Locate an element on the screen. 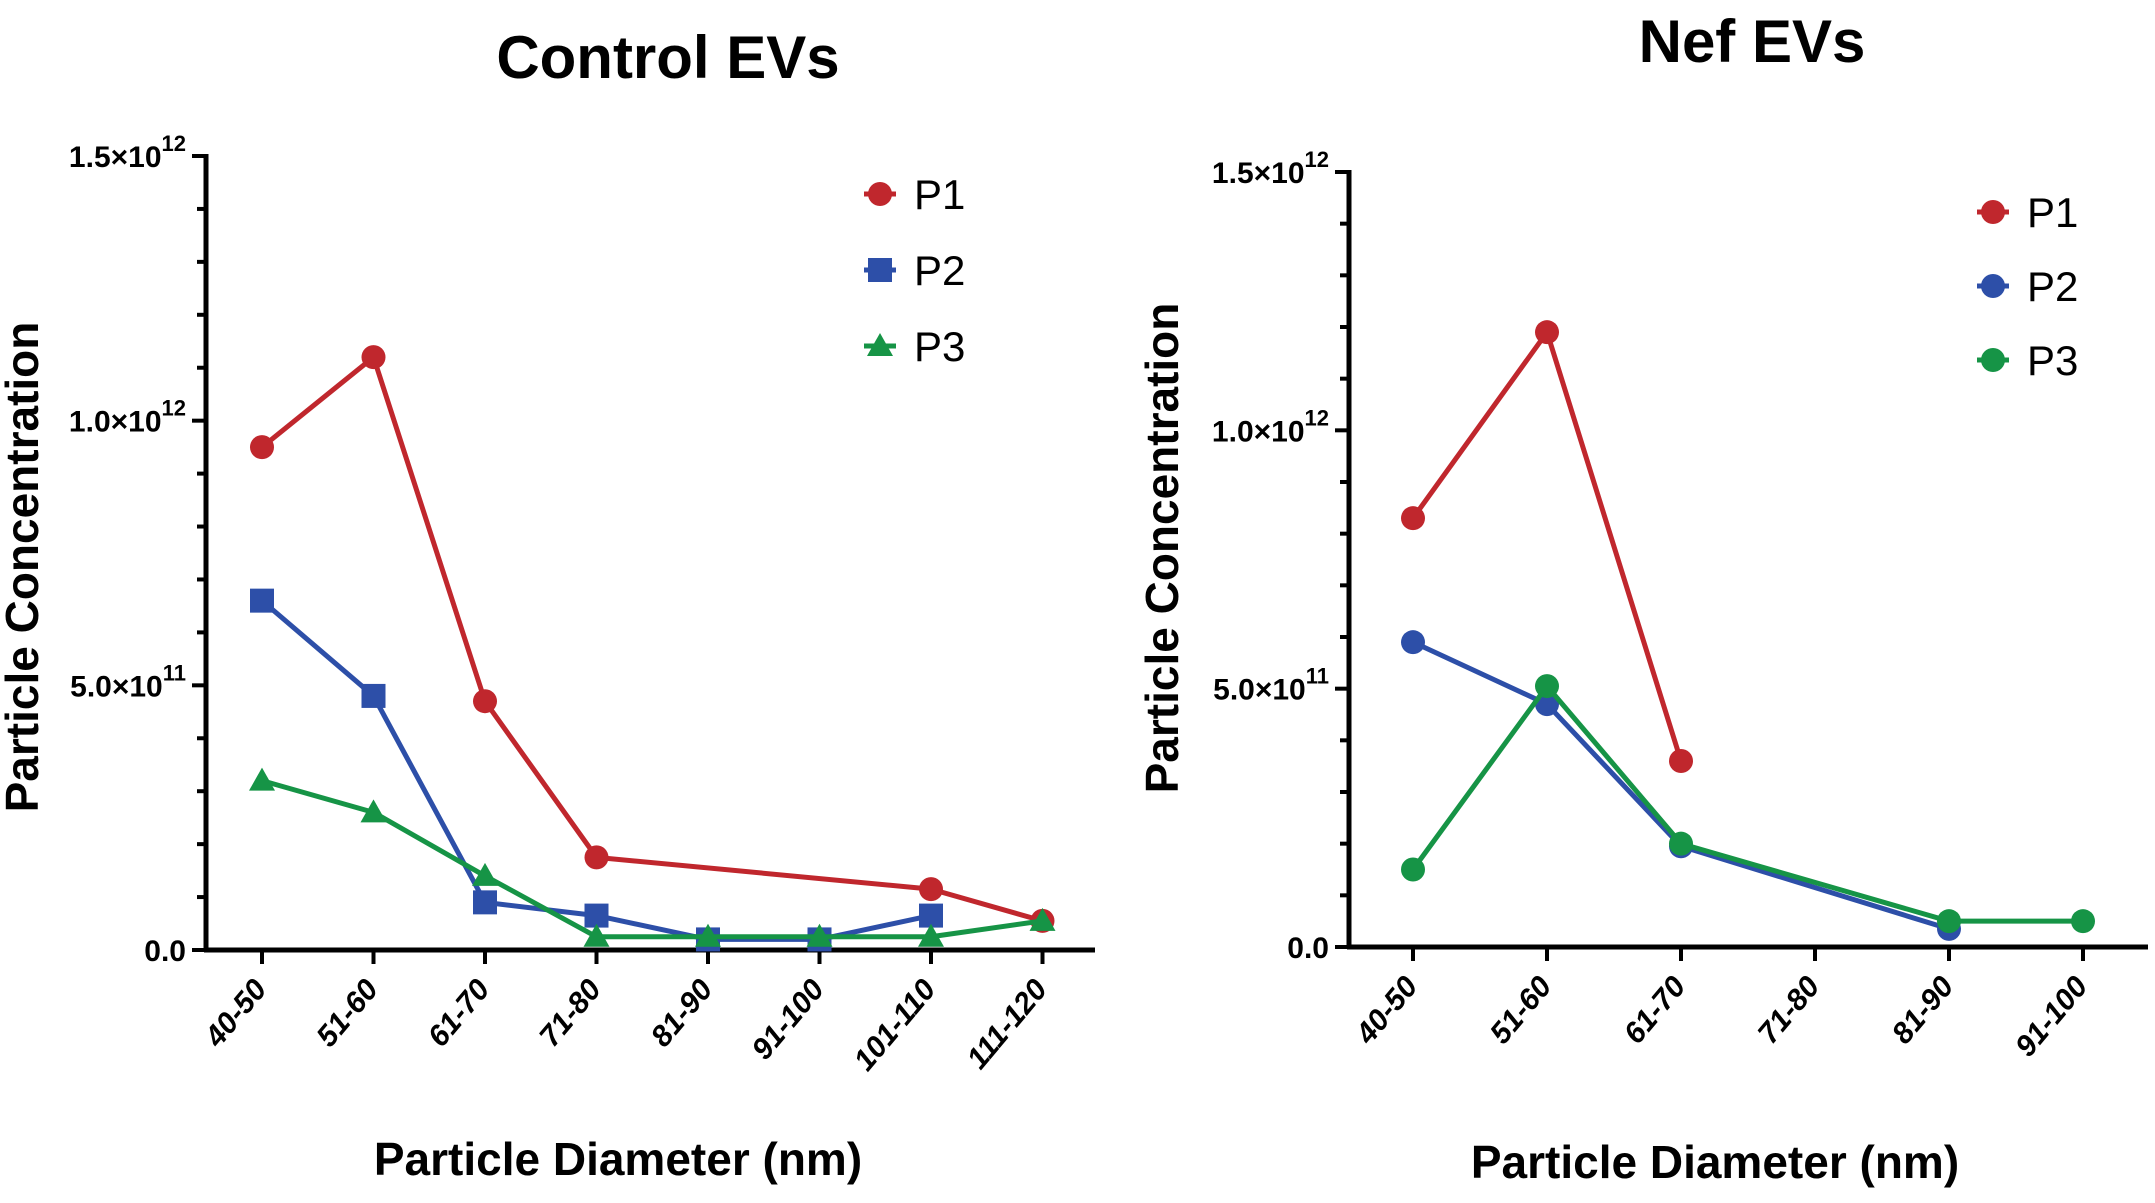 This screenshot has width=2155, height=1203. x-tick-label: 101-110 is located at coordinates (895, 1025).